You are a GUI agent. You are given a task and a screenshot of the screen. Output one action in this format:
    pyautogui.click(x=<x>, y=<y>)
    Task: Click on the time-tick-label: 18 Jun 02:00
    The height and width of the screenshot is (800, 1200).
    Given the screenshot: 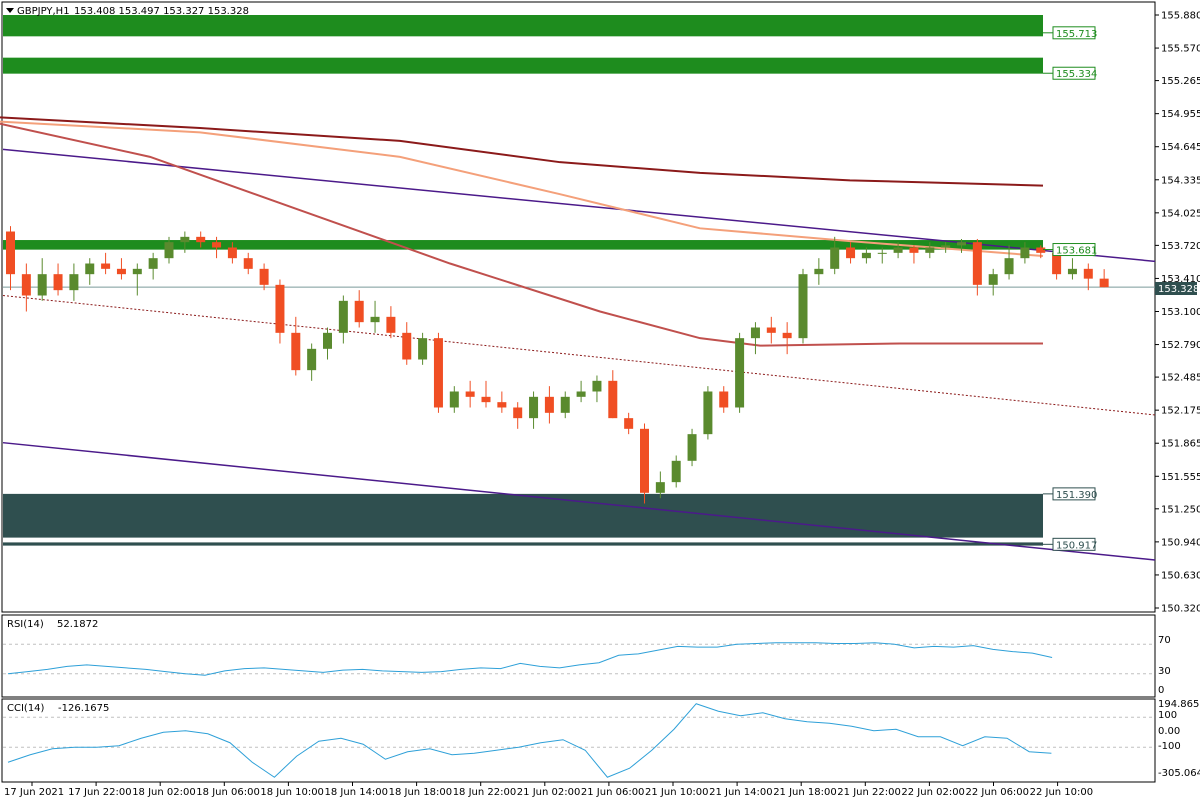 What is the action you would take?
    pyautogui.click(x=164, y=792)
    